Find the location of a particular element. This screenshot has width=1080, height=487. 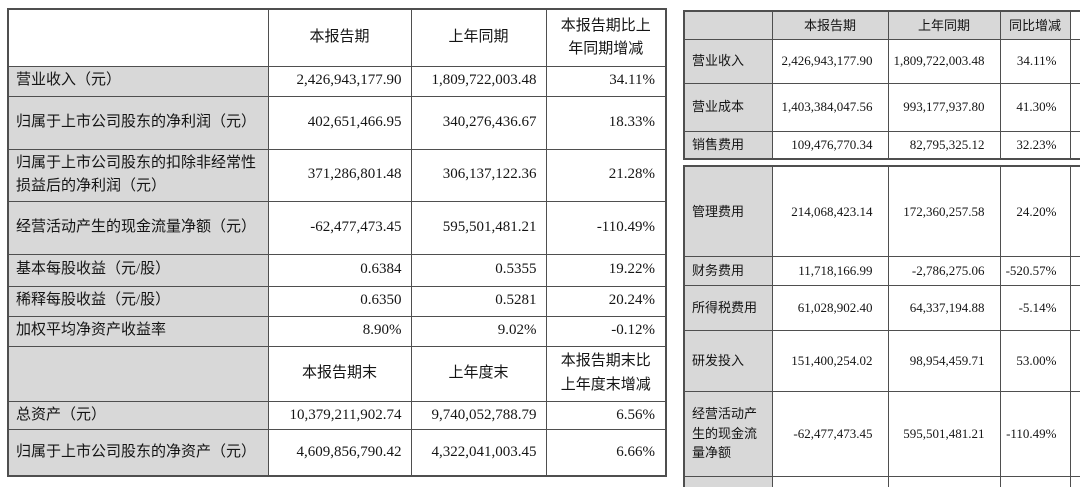

value-prior: 9,740,052,788.79 is located at coordinates (478, 415).